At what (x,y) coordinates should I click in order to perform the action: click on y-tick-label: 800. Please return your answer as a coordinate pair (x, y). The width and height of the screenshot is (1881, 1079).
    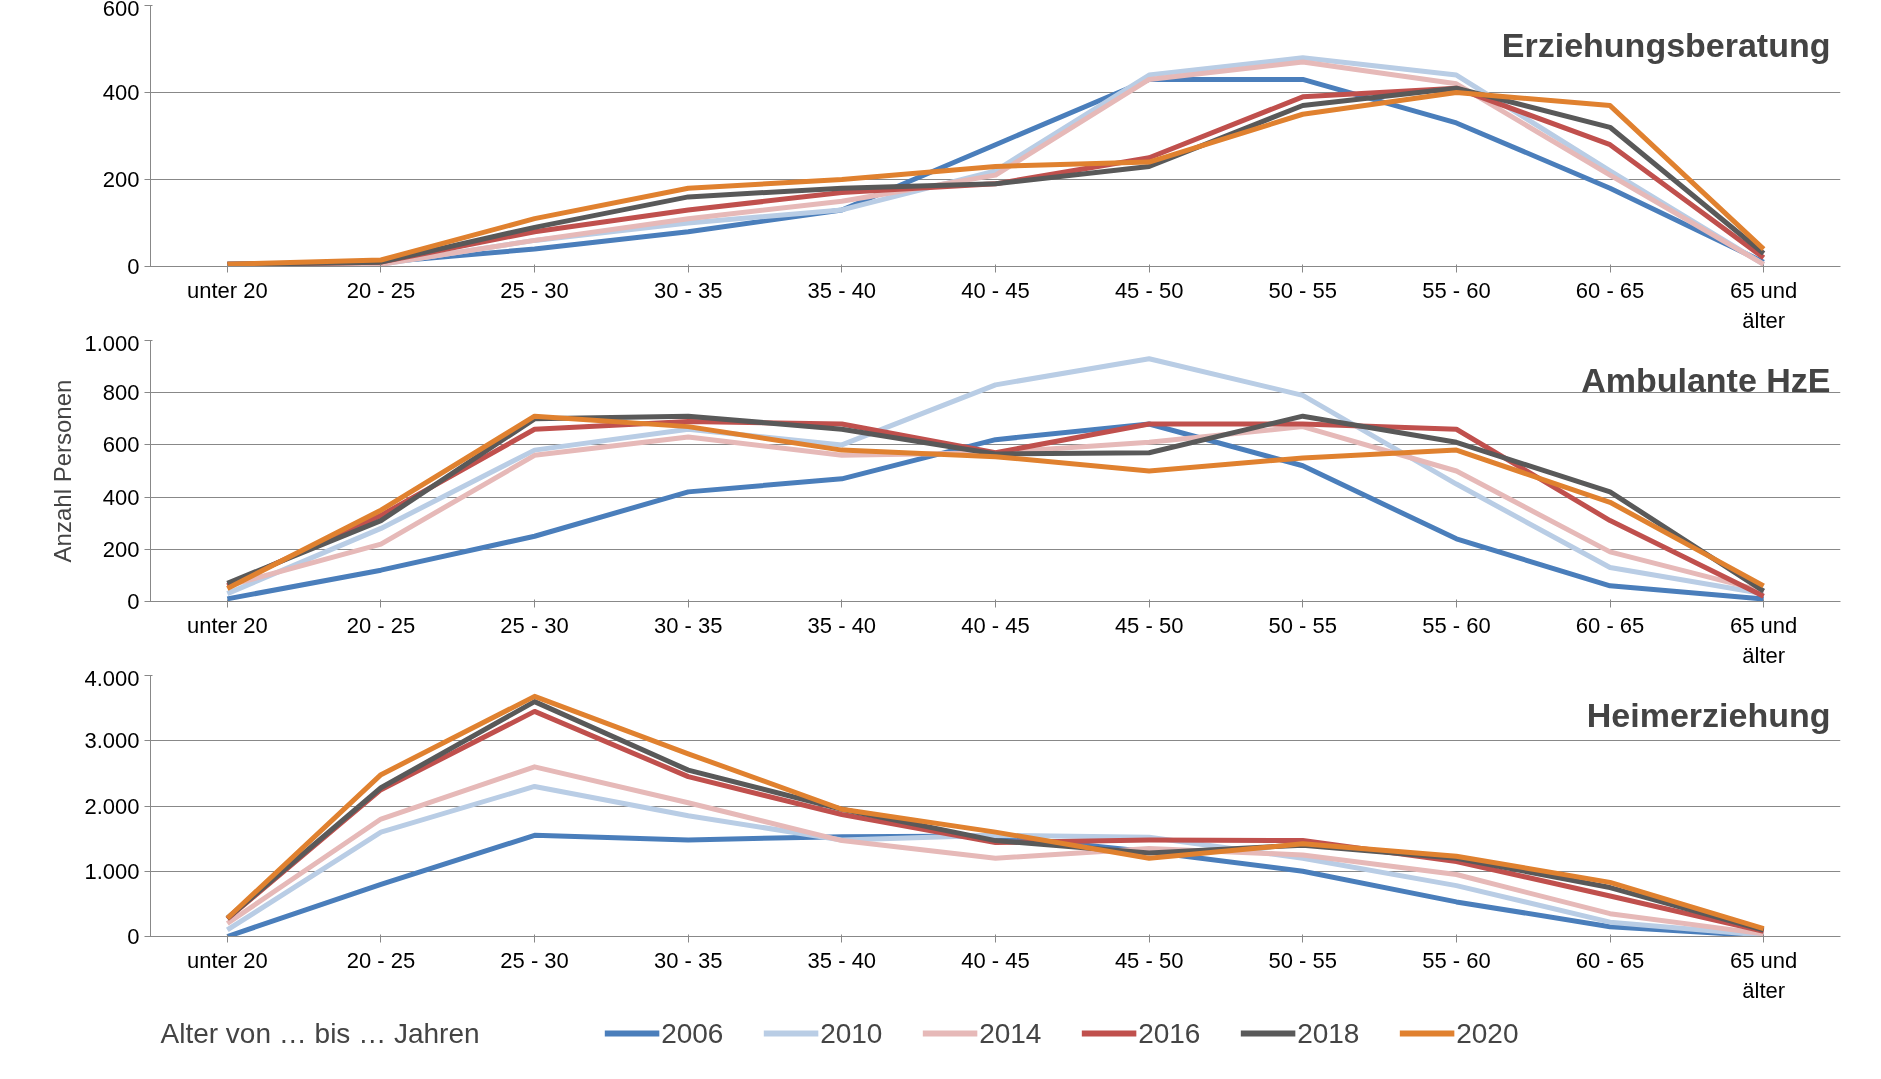
    Looking at the image, I should click on (121, 393).